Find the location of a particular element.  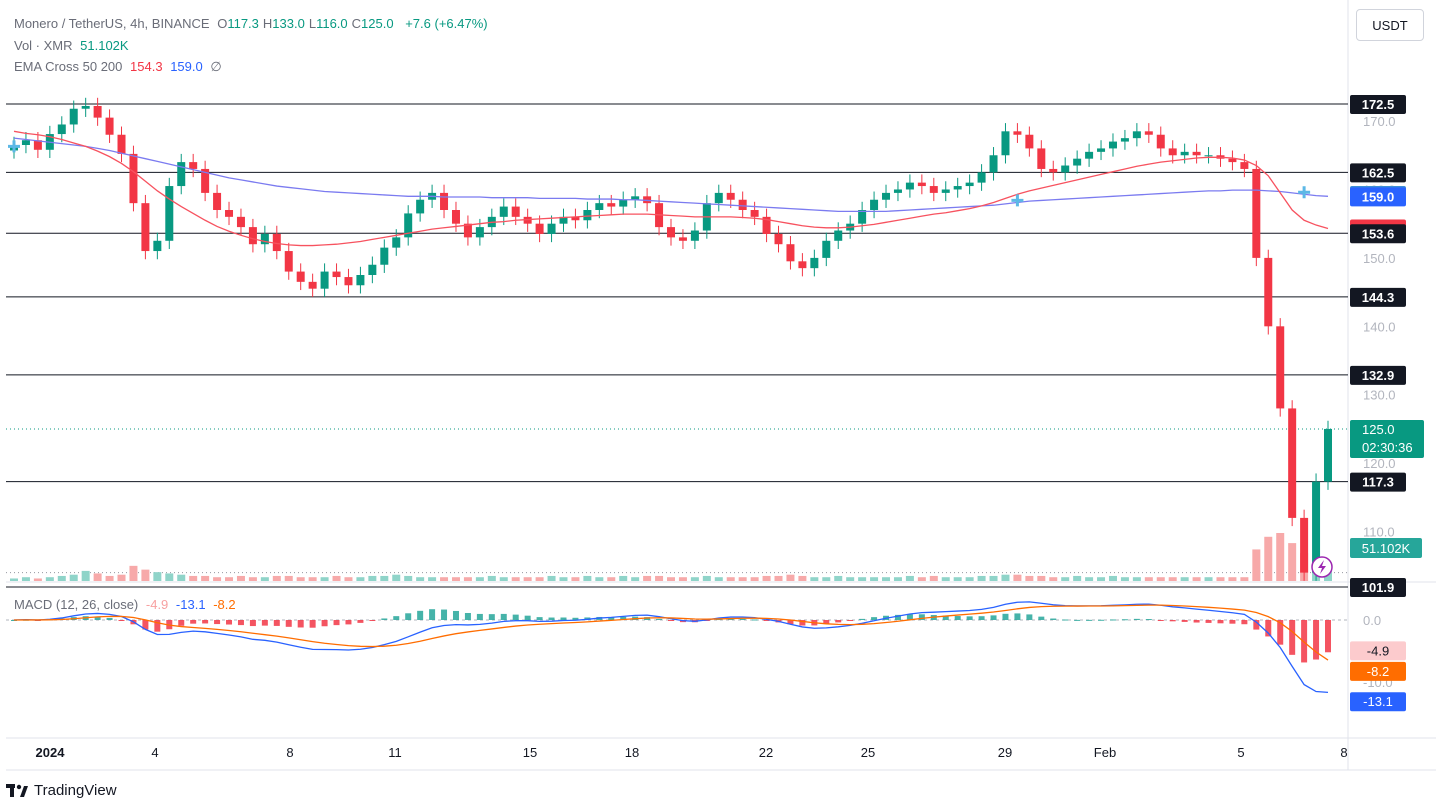

volume-legend: Vol · XMR 51.102K is located at coordinates (73, 45).